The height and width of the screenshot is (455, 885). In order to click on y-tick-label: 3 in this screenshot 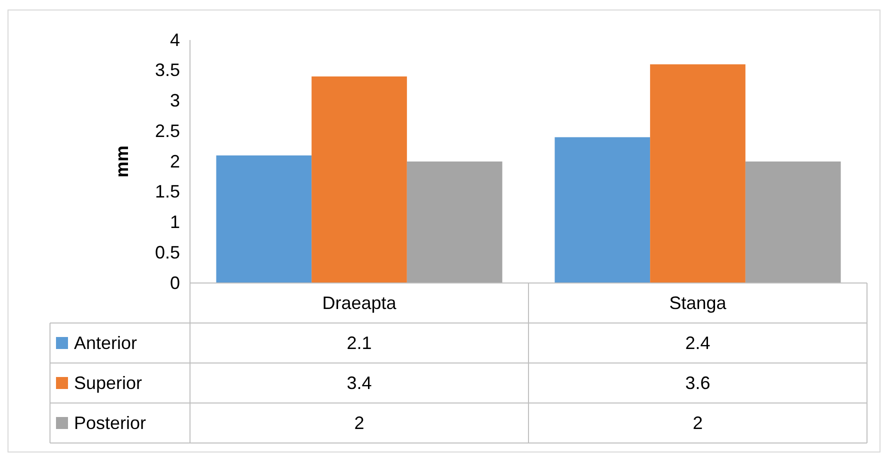, I will do `click(175, 100)`.